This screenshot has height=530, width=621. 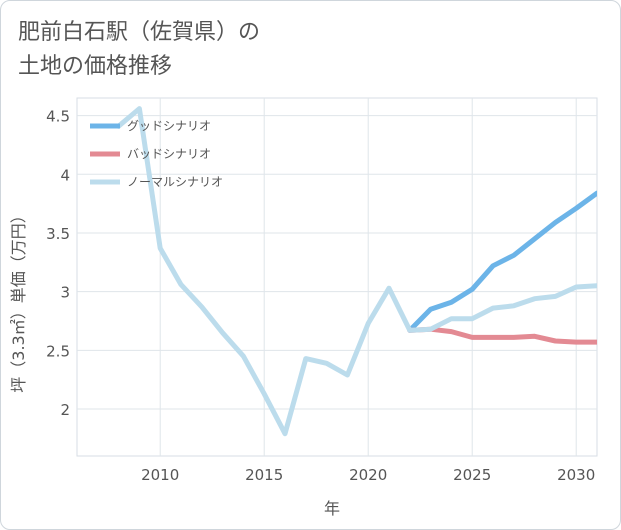 I want to click on y-tick-label: 4, so click(x=65, y=175).